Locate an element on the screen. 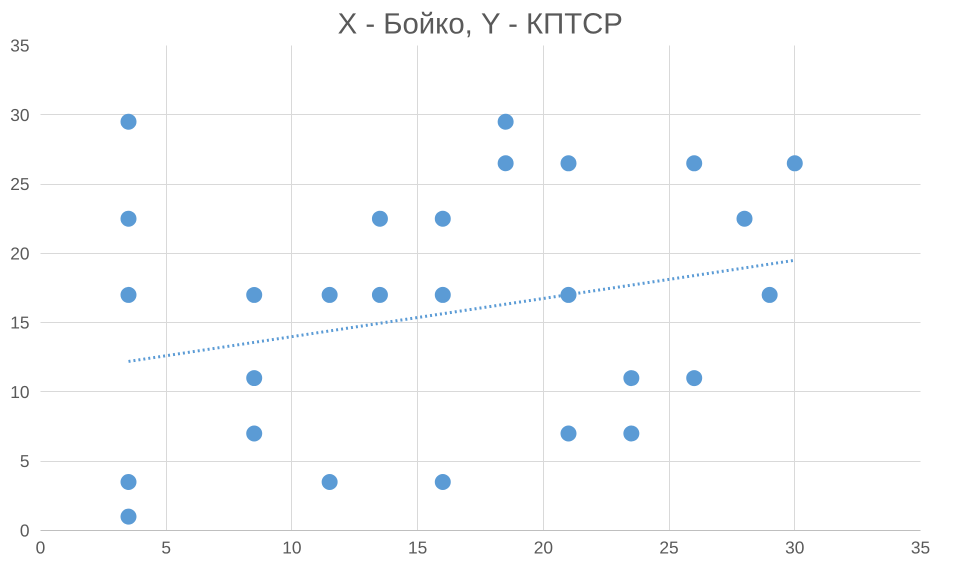 This screenshot has height=576, width=958. chart-title: X - Бойко, Y - КПТСР is located at coordinates (480, 24).